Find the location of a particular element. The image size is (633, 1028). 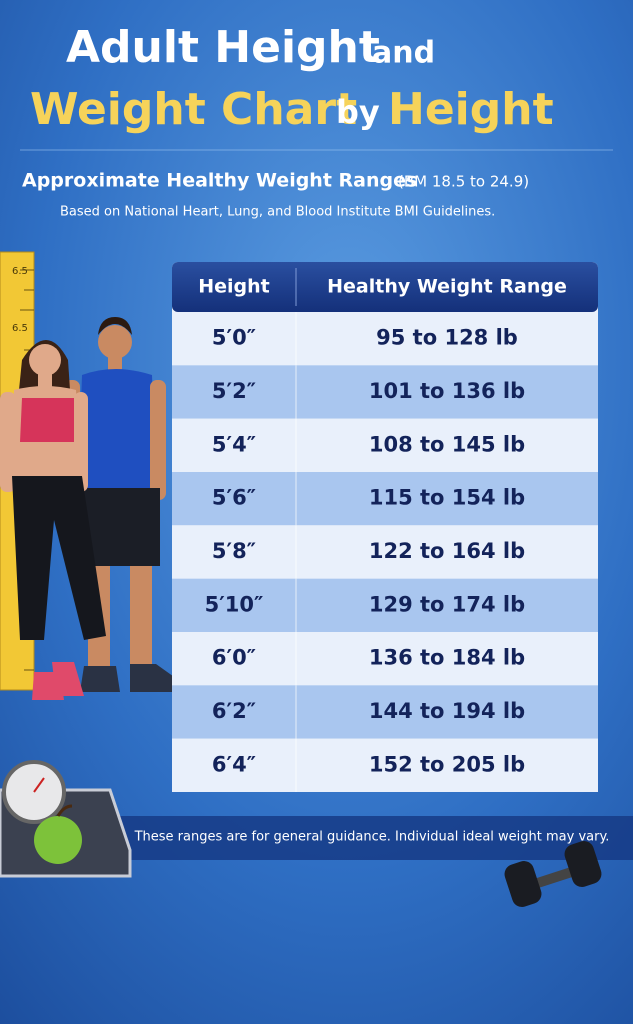

height-cell: 5′0″ is located at coordinates (234, 338).